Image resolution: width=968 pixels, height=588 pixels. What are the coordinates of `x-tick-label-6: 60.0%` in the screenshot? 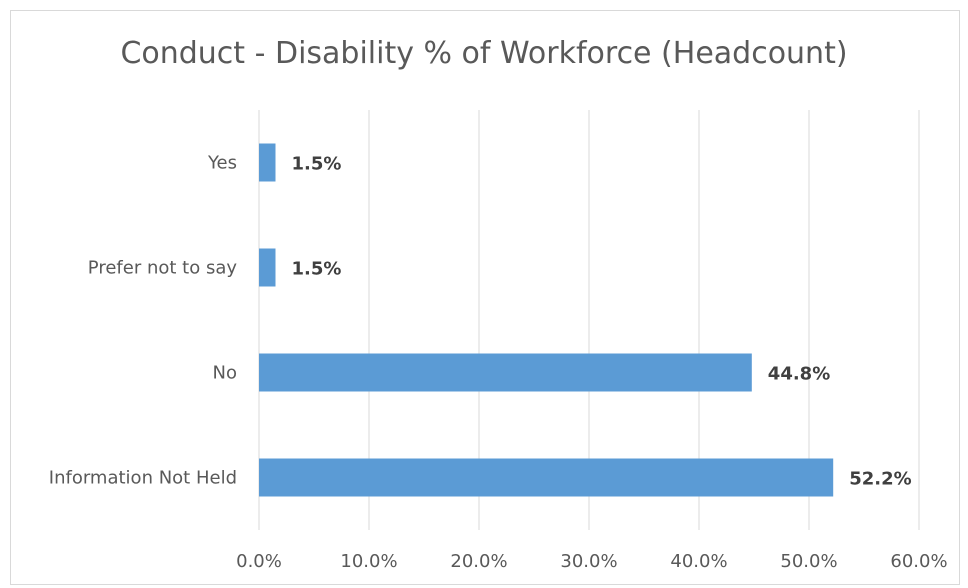 It's located at (918, 561).